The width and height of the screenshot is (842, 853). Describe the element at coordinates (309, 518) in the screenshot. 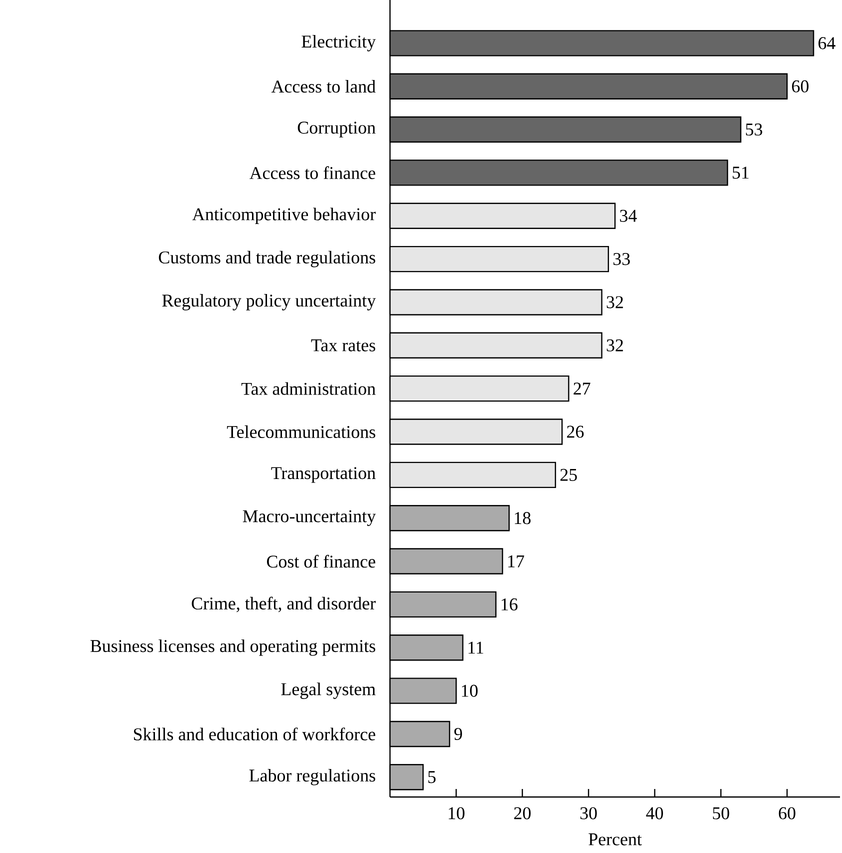

I see `y-tick-label: Macro-uncertainty` at that location.